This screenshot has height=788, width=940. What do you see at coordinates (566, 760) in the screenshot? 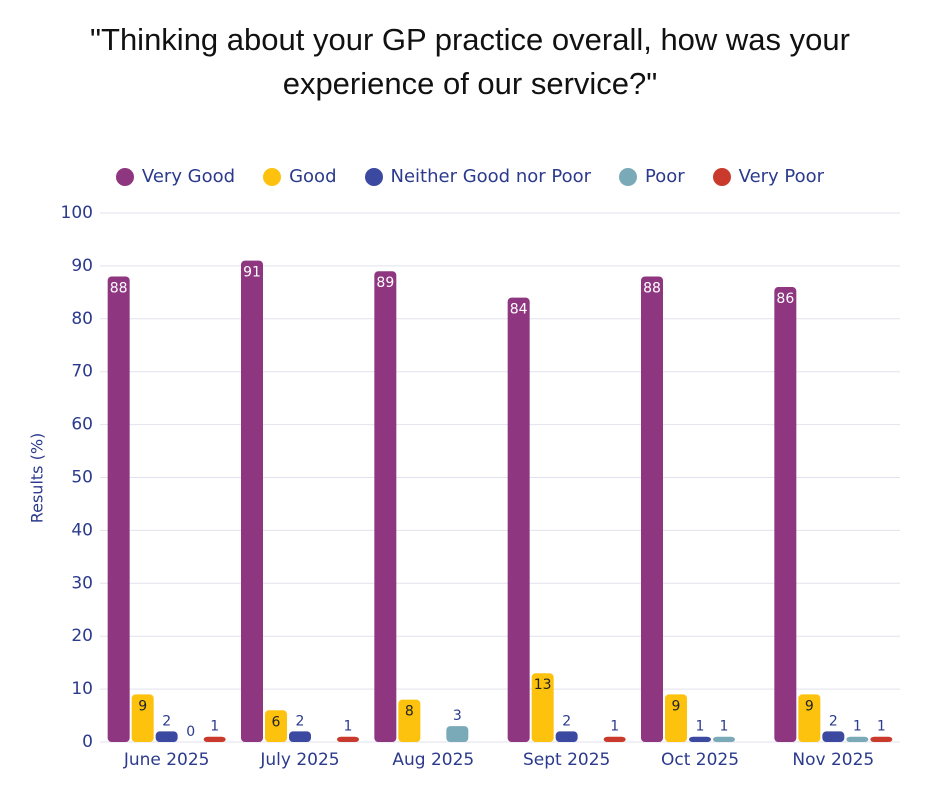
I see `x-tick-label: Sept 2025` at bounding box center [566, 760].